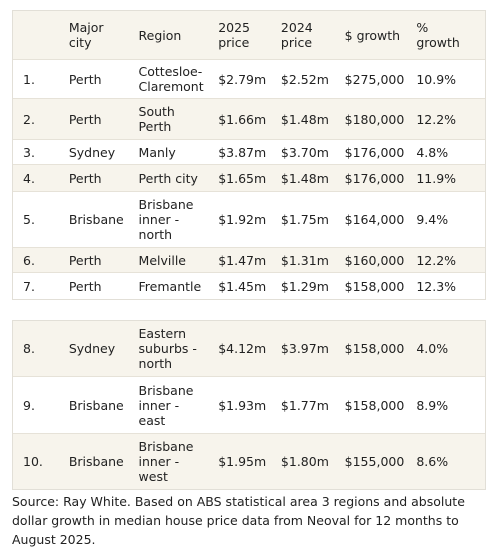 Image resolution: width=500 pixels, height=552 pixels. Describe the element at coordinates (242, 405) in the screenshot. I see `table-cell: $1.93m` at that location.